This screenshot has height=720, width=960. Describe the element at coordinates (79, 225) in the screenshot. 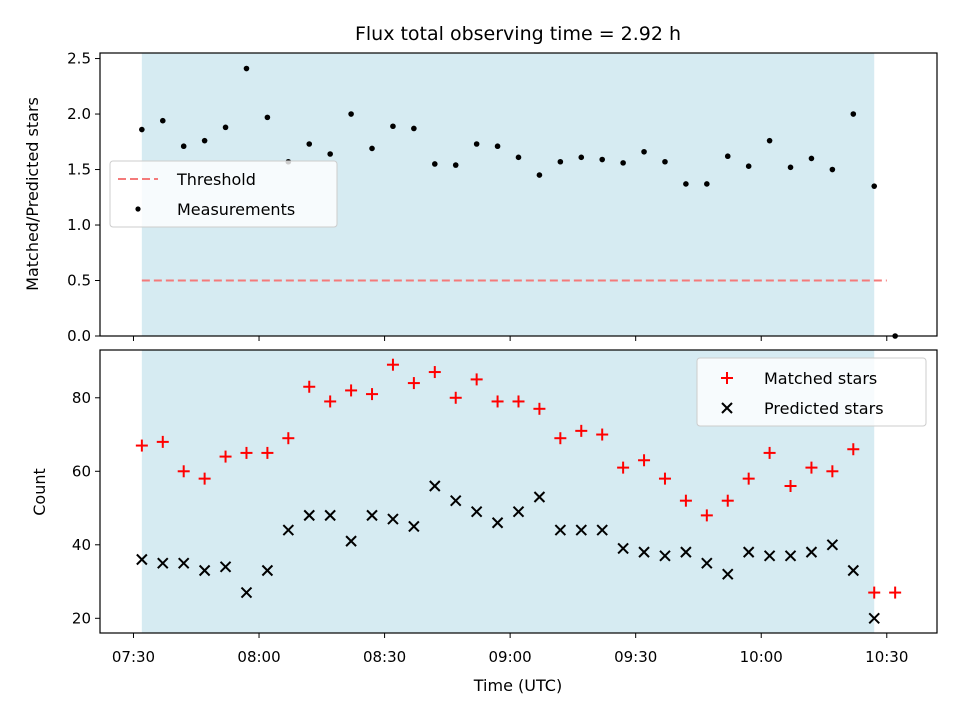

I see `ratio-y-tick-label: 1.0` at that location.